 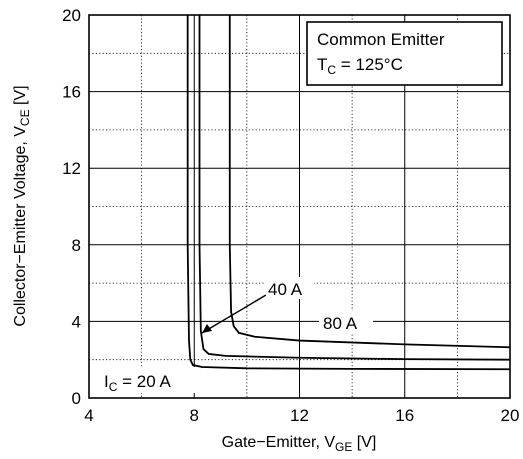 What do you see at coordinates (22, 205) in the screenshot?
I see `y-axis-label: Collector−Emitter Voltage, VCE [V]` at bounding box center [22, 205].